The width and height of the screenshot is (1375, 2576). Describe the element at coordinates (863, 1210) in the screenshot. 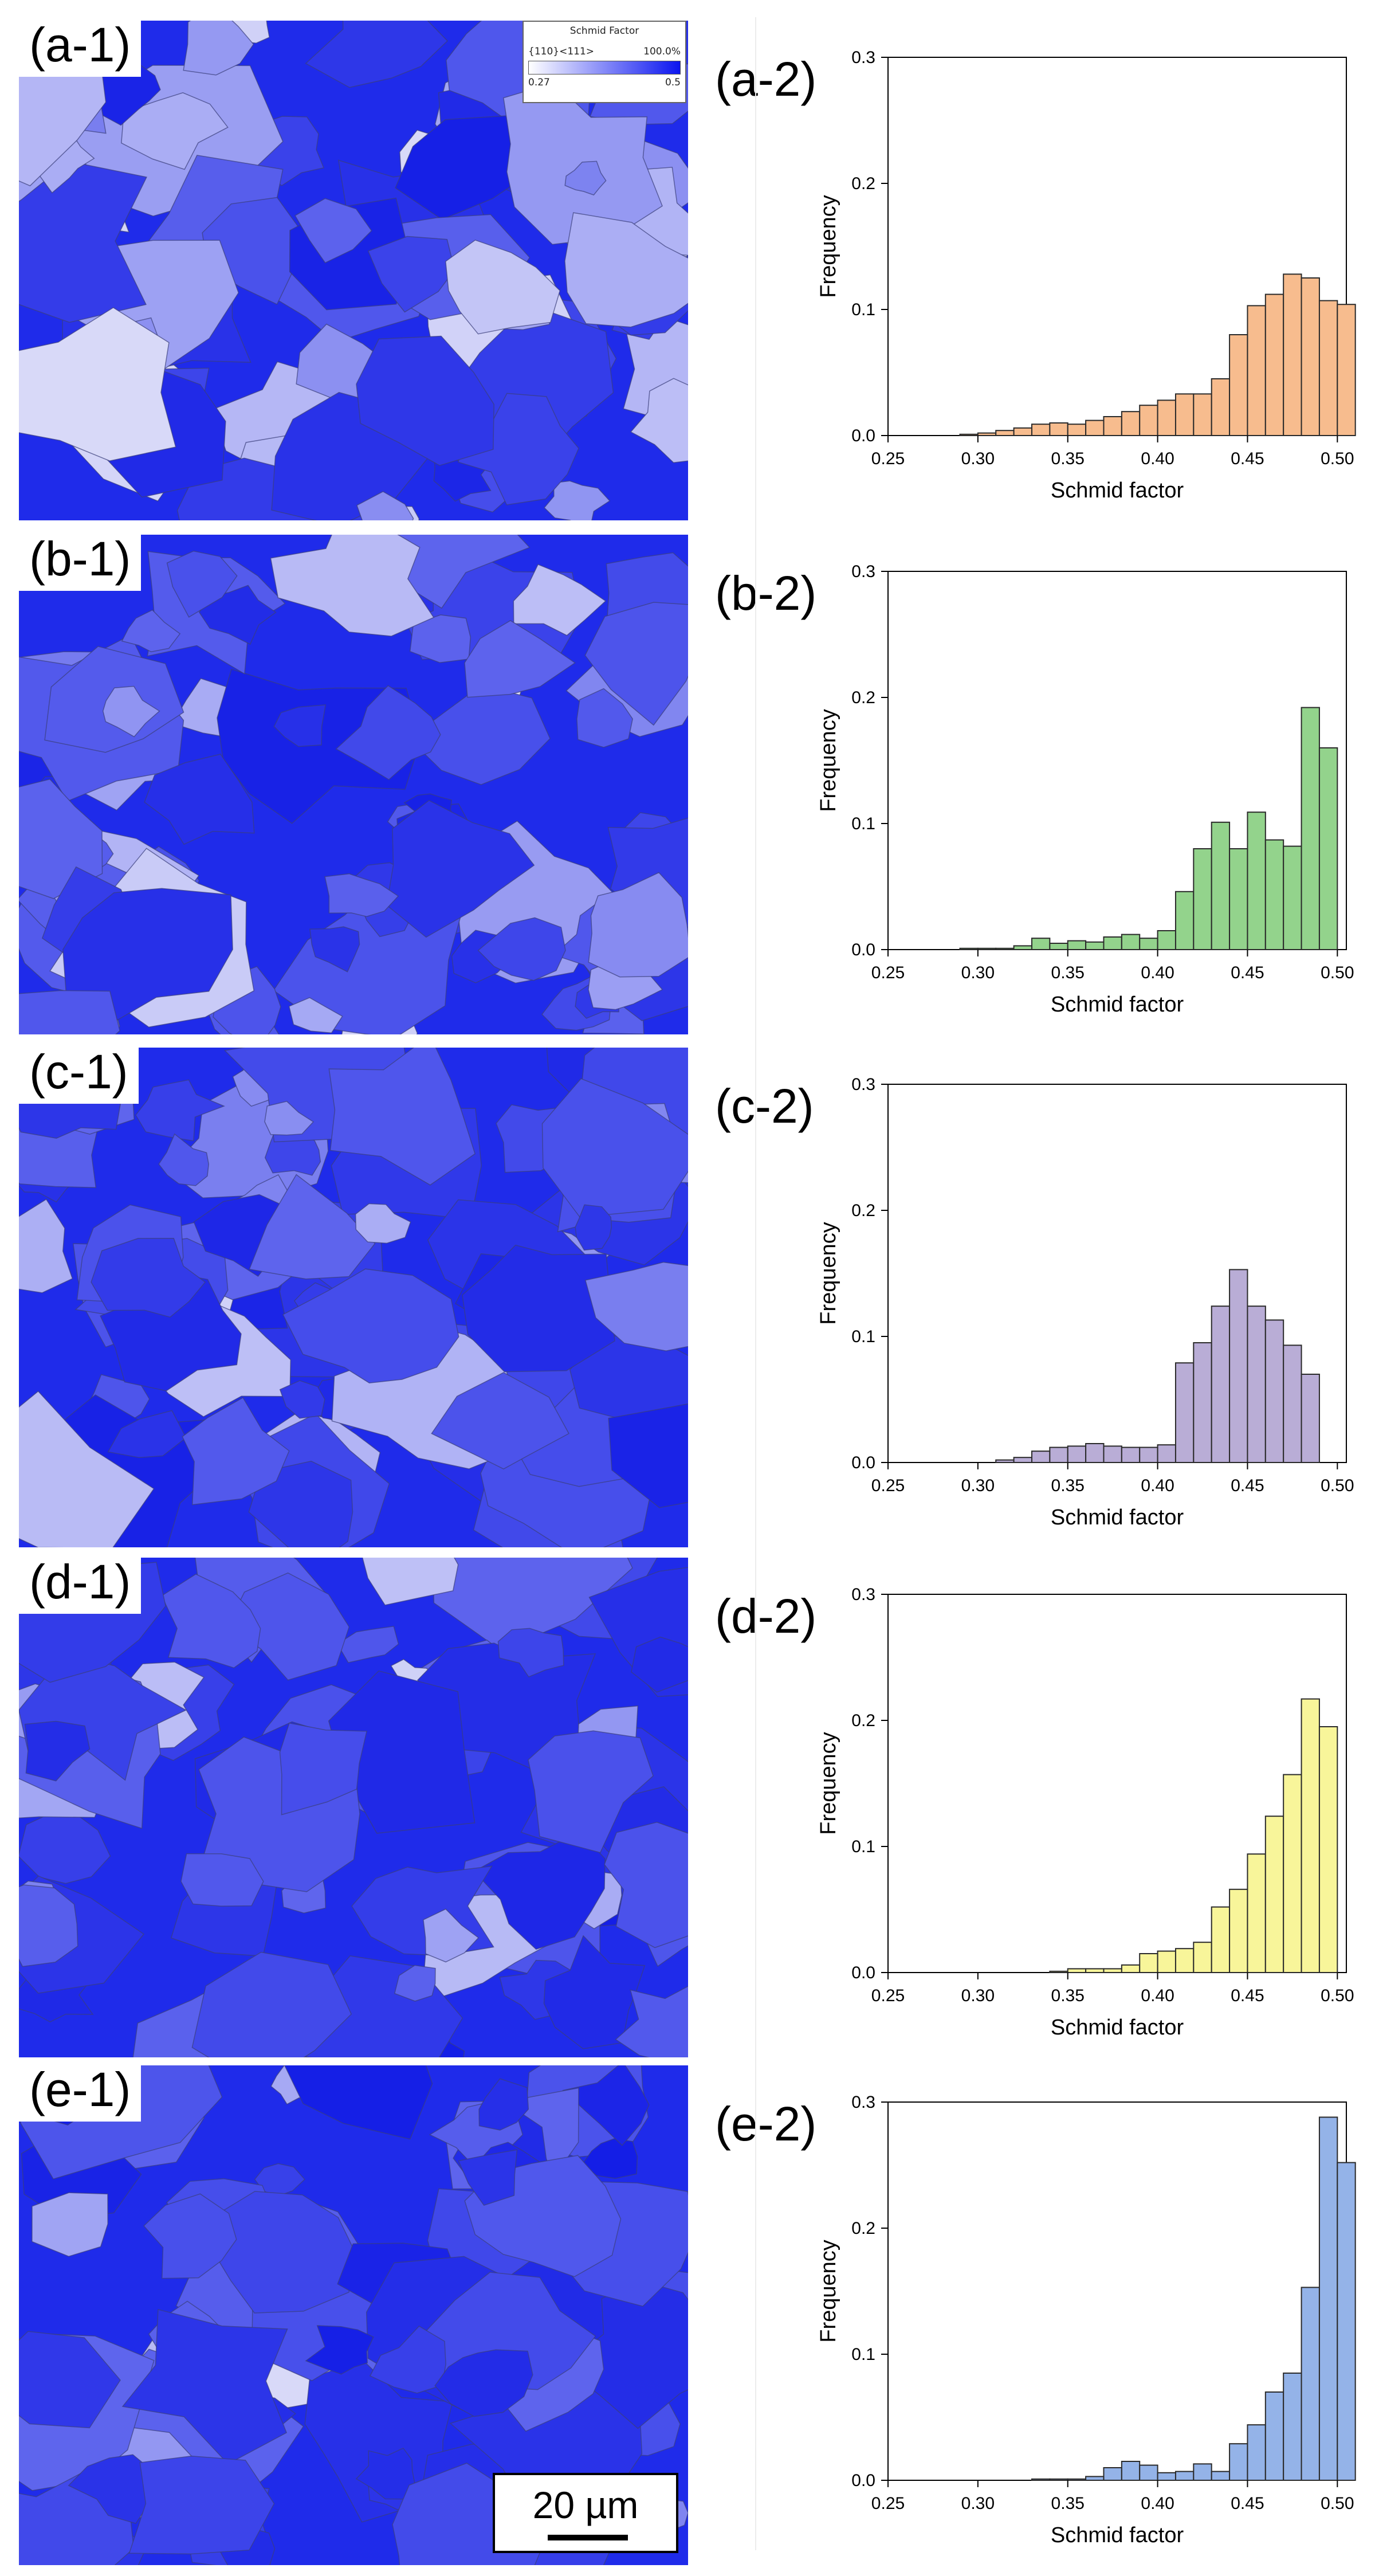

I see `y-tick-label: 0.2` at that location.